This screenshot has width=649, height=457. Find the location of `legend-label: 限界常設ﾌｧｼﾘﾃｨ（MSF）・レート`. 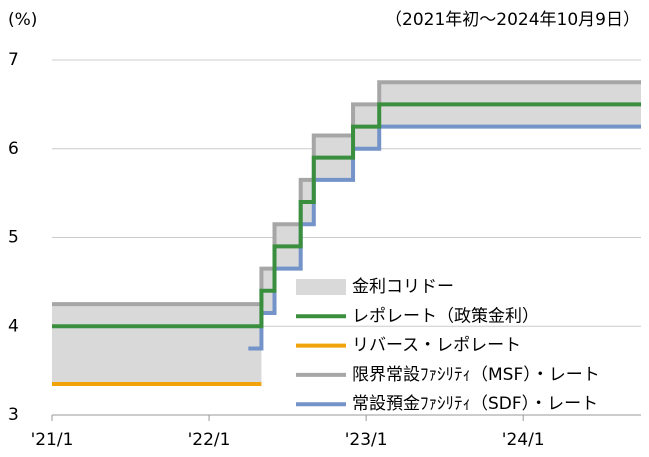

legend-label: 限界常設ﾌｧｼﾘﾃｨ（MSF）・レート is located at coordinates (476, 375).